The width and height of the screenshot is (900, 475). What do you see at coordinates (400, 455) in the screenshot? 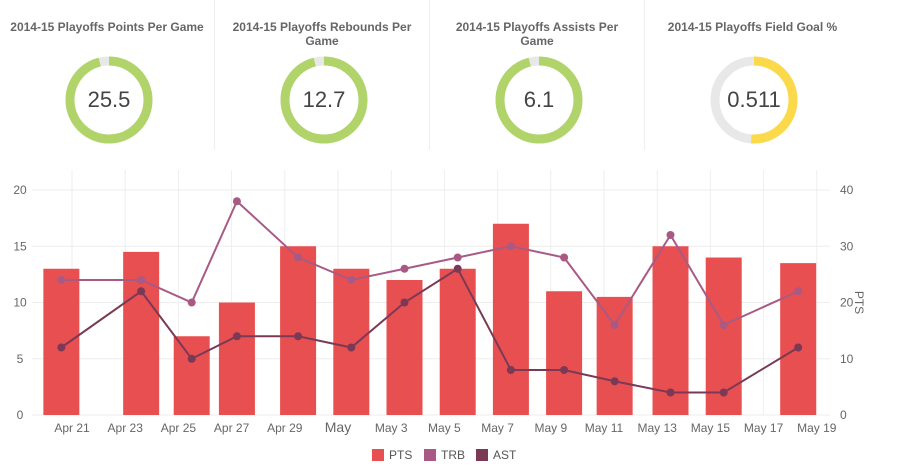
I see `legend-label: PTS` at bounding box center [400, 455].